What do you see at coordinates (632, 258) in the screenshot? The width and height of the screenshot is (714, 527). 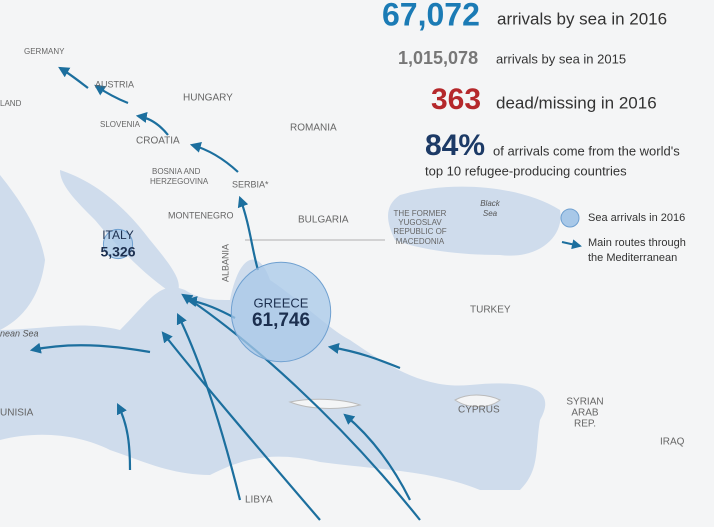 I see `legend-label: the Mediterranean` at bounding box center [632, 258].